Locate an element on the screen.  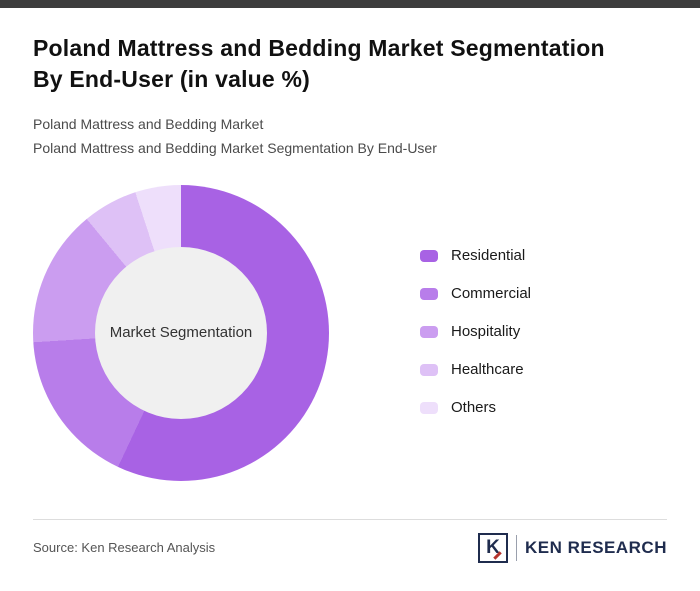
legend-label-hospitality: Hospitality is located at coordinates (486, 332).